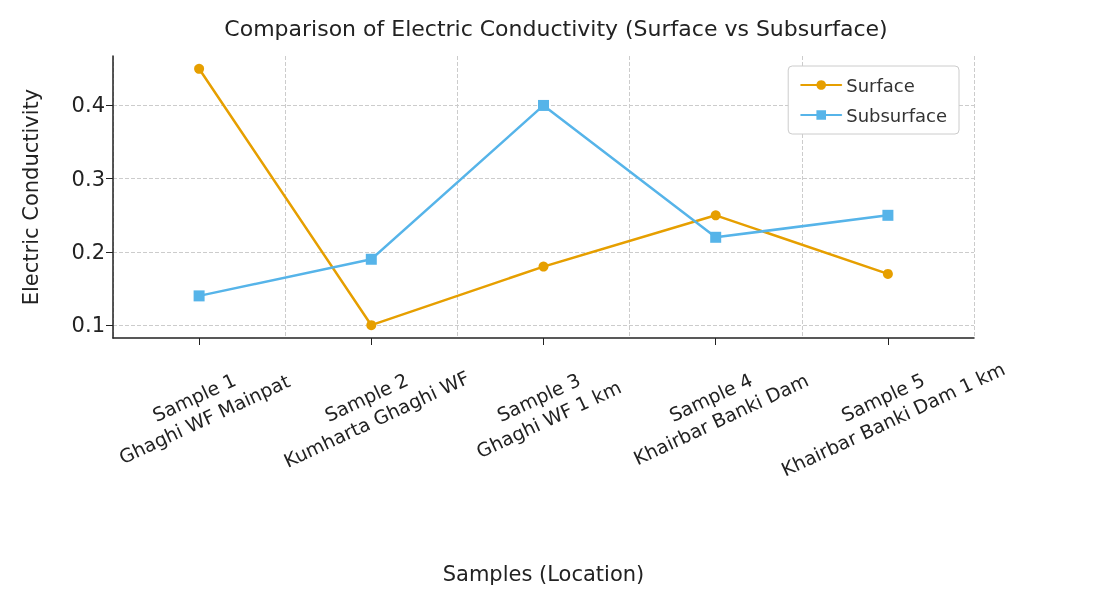  Describe the element at coordinates (88, 105) in the screenshot. I see `y-tick-label: 0.4` at that location.